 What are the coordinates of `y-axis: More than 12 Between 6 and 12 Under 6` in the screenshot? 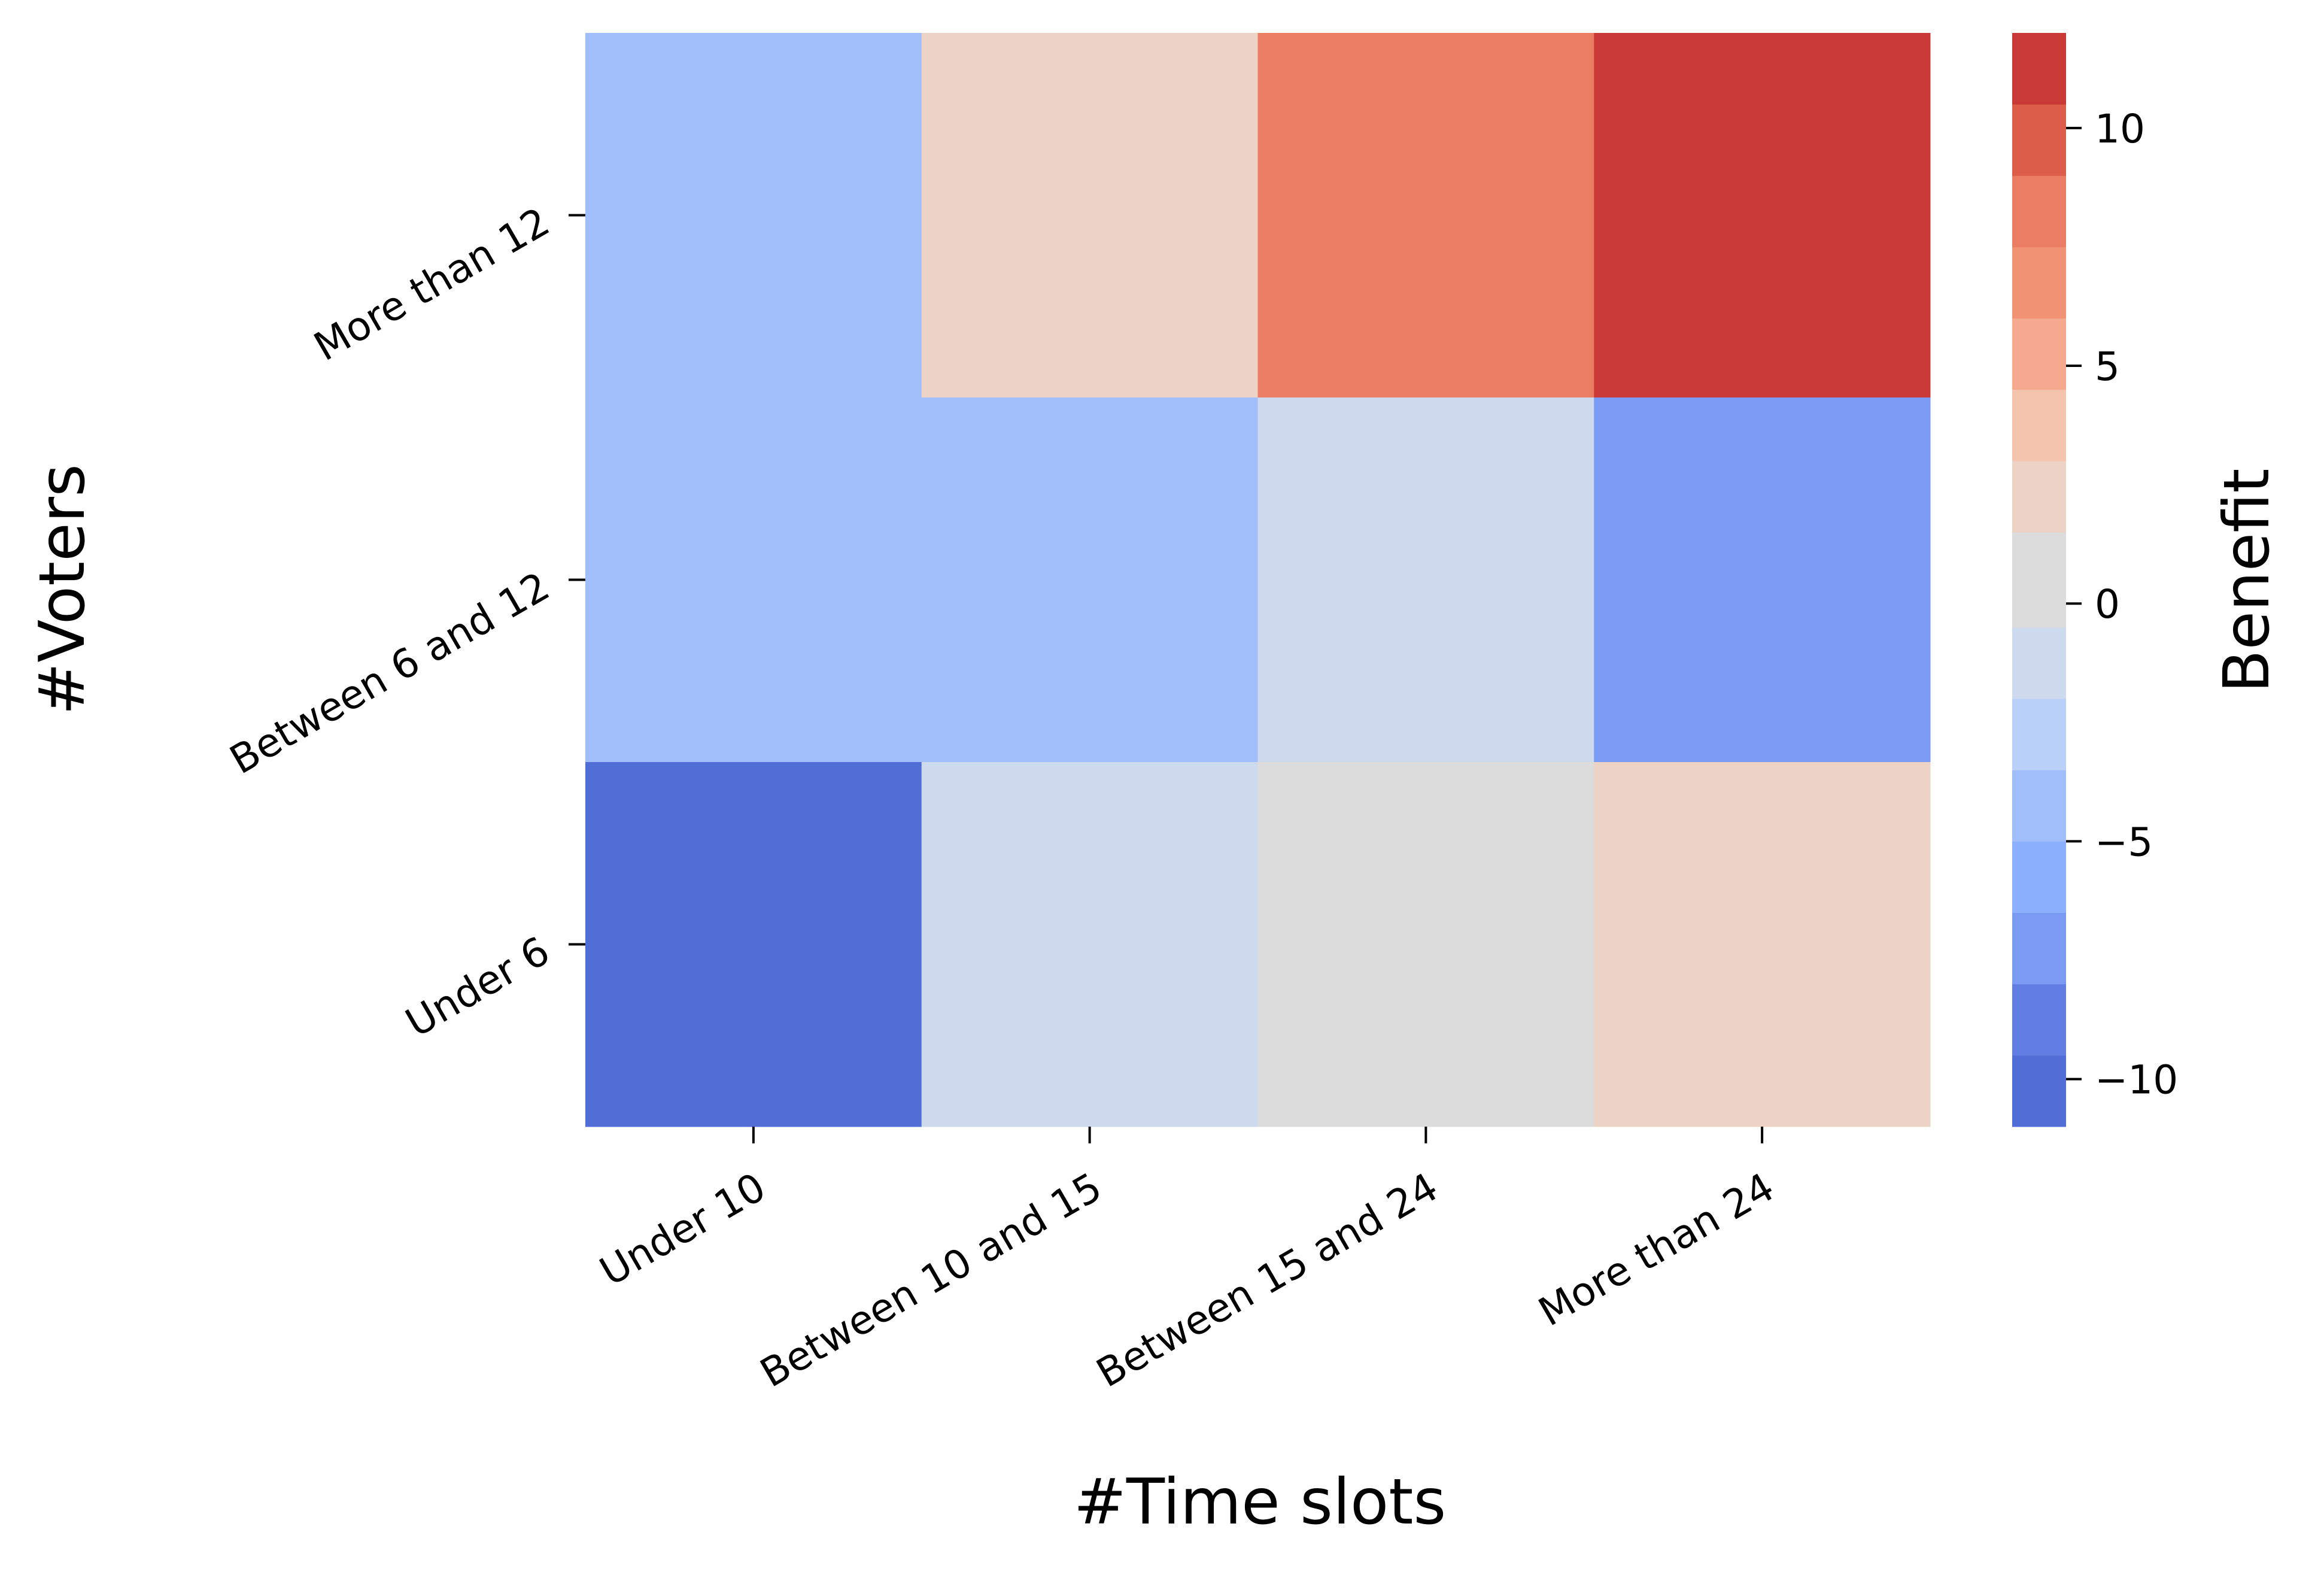 It's located at (403, 622).